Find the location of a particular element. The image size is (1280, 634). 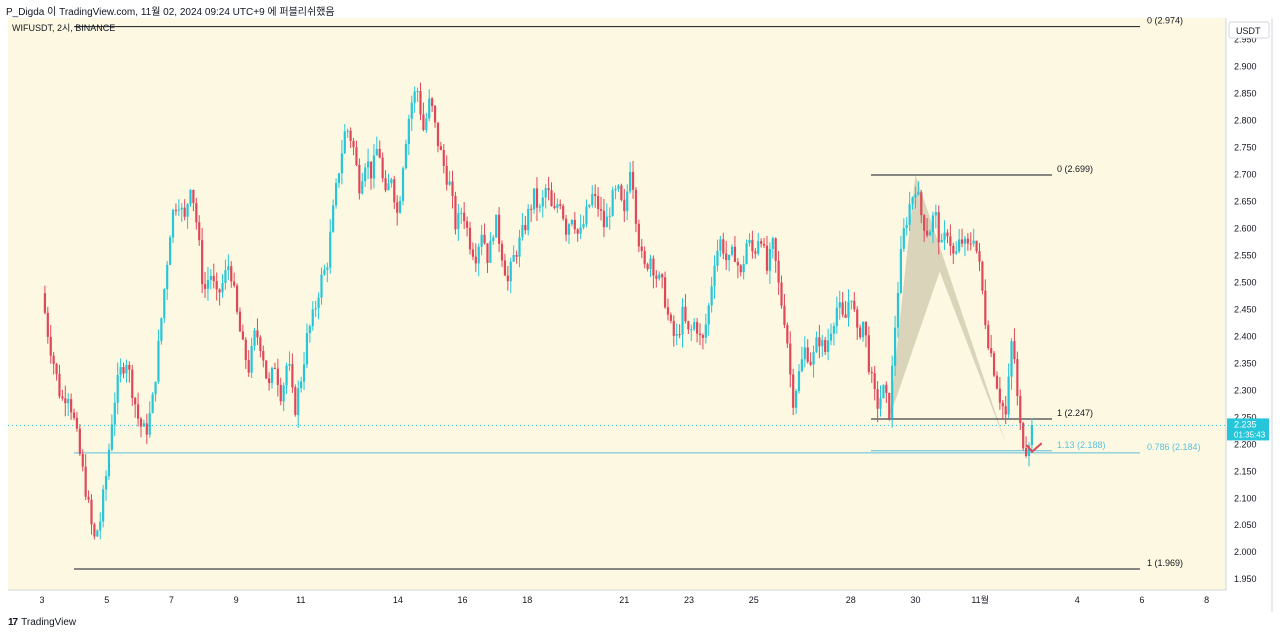

currency-label: USDT is located at coordinates (1248, 31).